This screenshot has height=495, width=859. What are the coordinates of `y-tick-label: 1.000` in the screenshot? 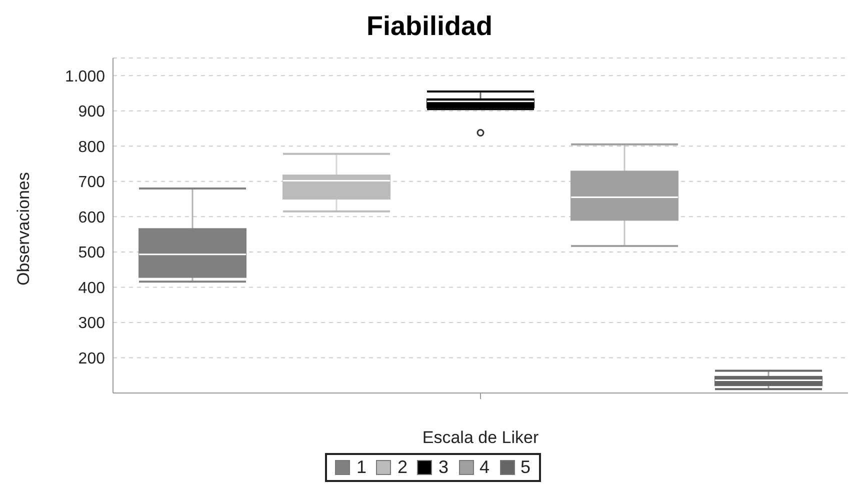 It's located at (85, 77).